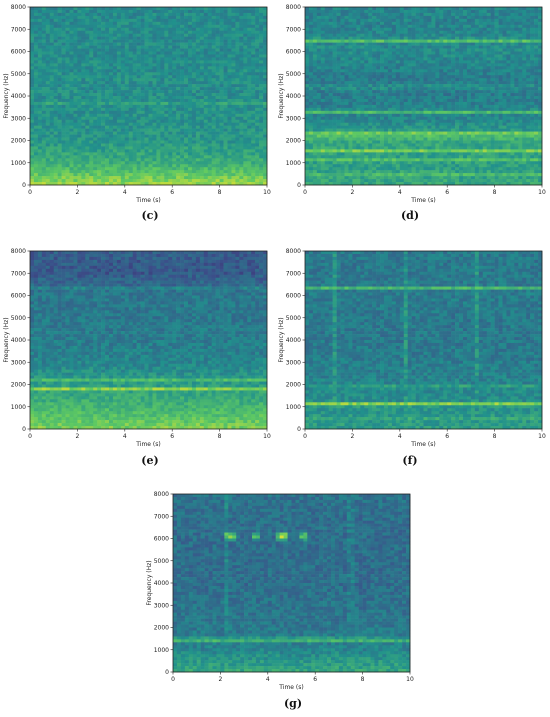  I want to click on x-tick-label: 6, so click(172, 192).